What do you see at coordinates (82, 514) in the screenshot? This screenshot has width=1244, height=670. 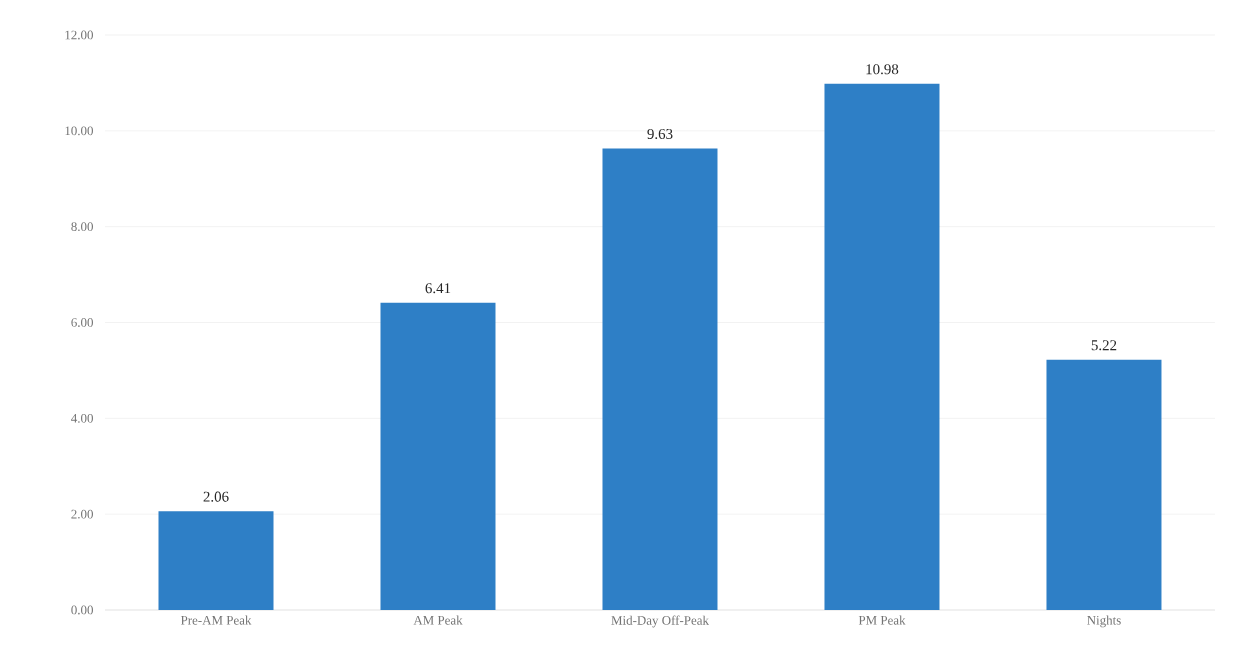 I see `y-tick-label: 2.00` at bounding box center [82, 514].